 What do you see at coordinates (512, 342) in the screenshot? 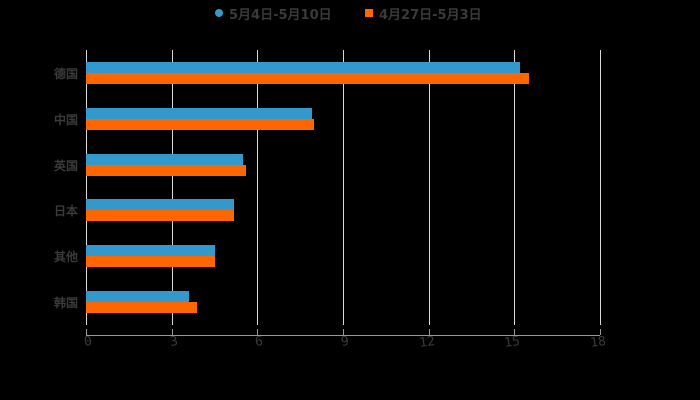
I see `x-axis-tick-label: 15` at bounding box center [512, 342].